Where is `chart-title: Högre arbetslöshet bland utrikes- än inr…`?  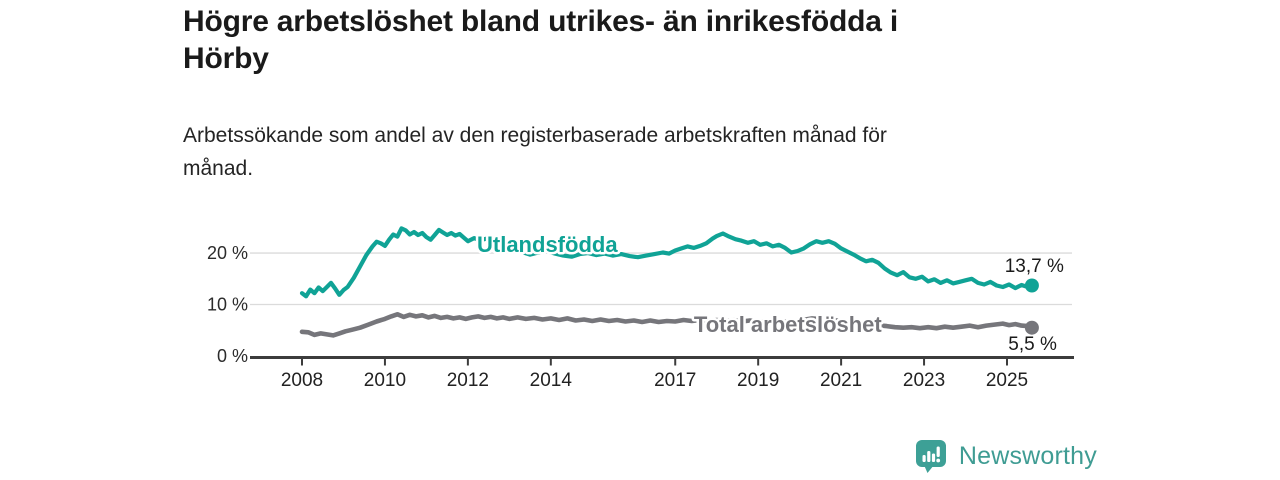
chart-title: Högre arbetslöshet bland utrikes- än inr… is located at coordinates (613, 40).